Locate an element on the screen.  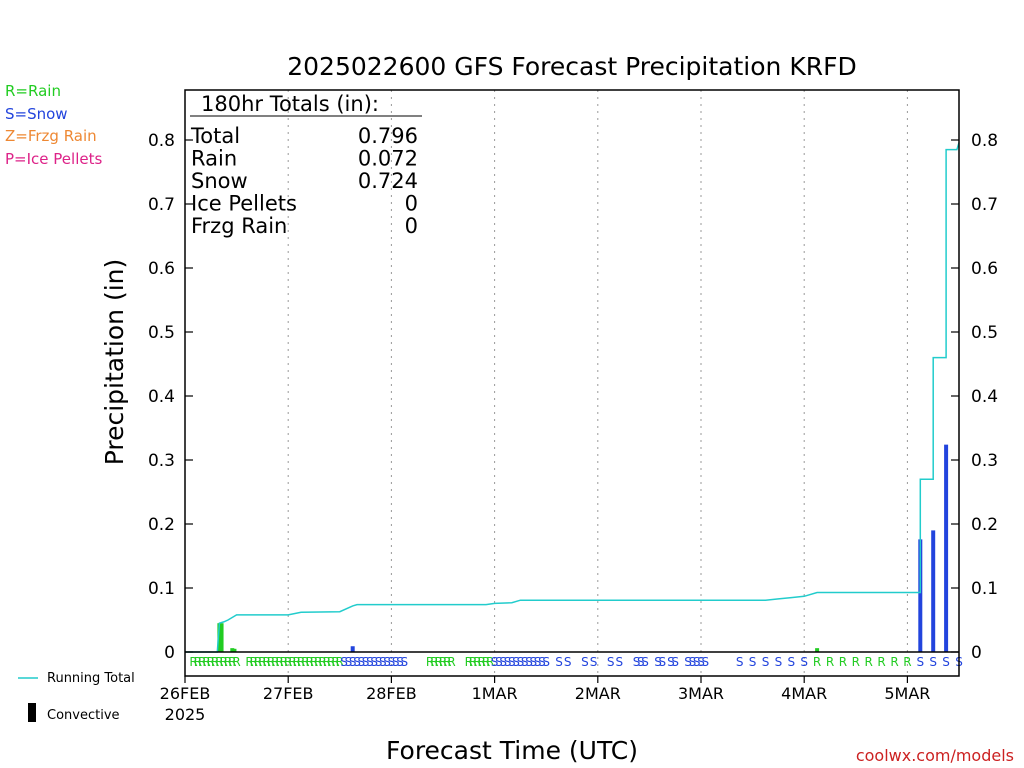
y-tick-label-right: 0 is located at coordinates (976, 653).